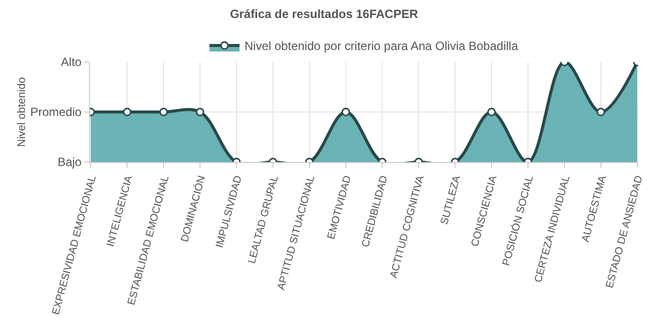  I want to click on category-label: Promedio, so click(56, 112).